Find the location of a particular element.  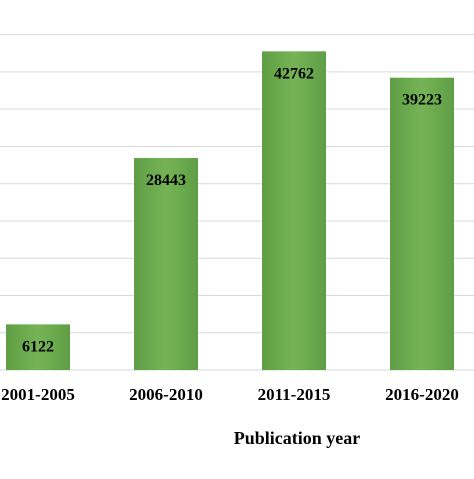

bar-2001-2005 is located at coordinates (38, 347).